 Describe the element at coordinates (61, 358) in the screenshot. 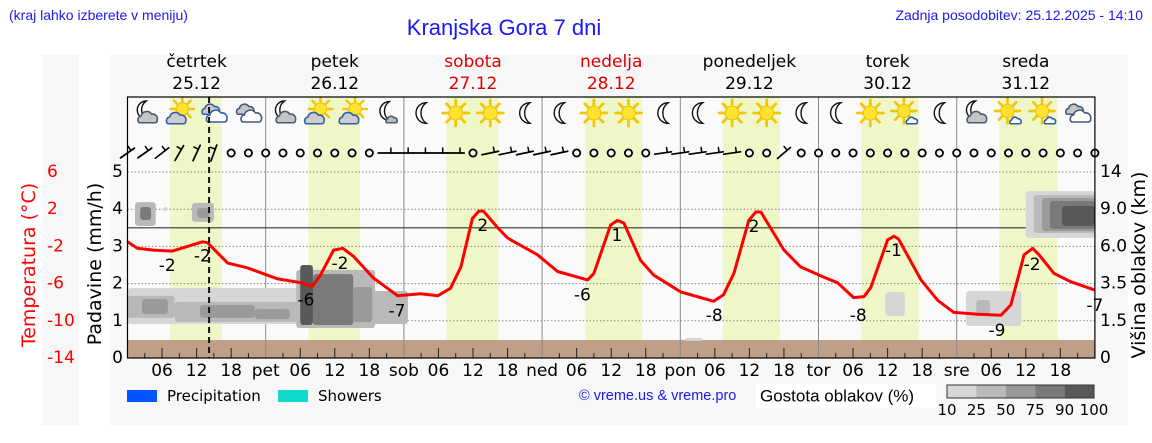

I see `temperature-tick: -14` at that location.